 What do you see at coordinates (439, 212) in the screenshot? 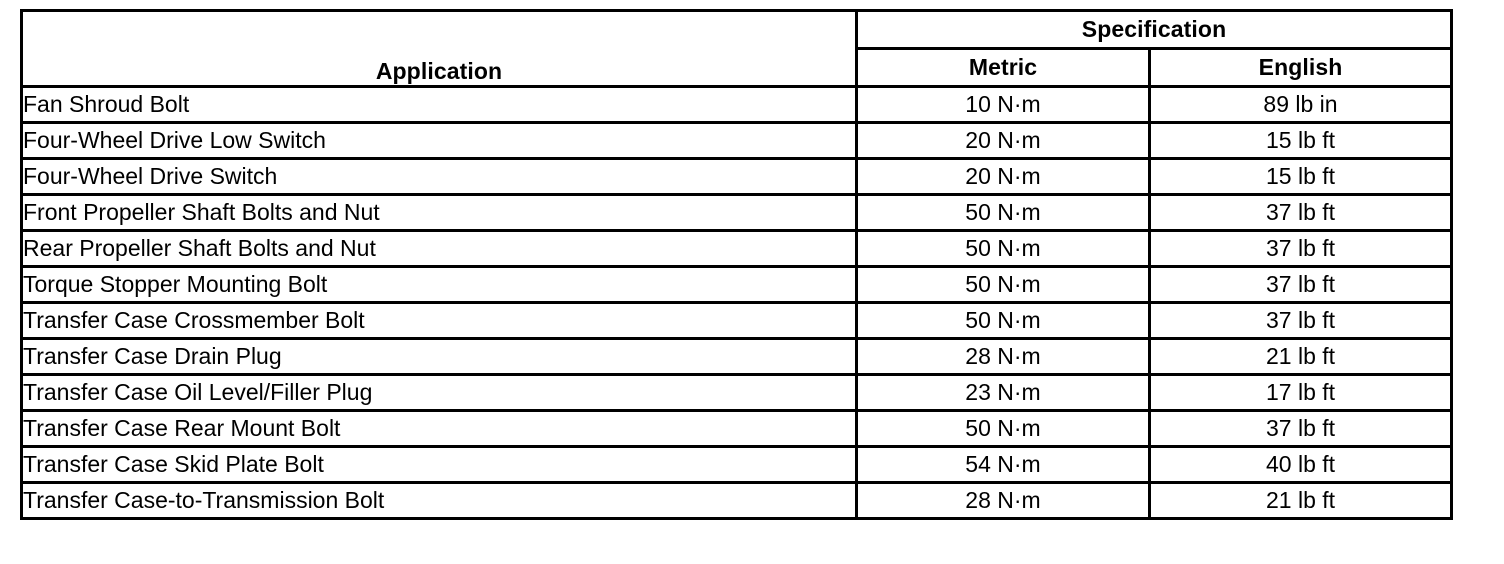
I see `cell-application: Front Propeller Shaft Bolts and Nut` at bounding box center [439, 212].